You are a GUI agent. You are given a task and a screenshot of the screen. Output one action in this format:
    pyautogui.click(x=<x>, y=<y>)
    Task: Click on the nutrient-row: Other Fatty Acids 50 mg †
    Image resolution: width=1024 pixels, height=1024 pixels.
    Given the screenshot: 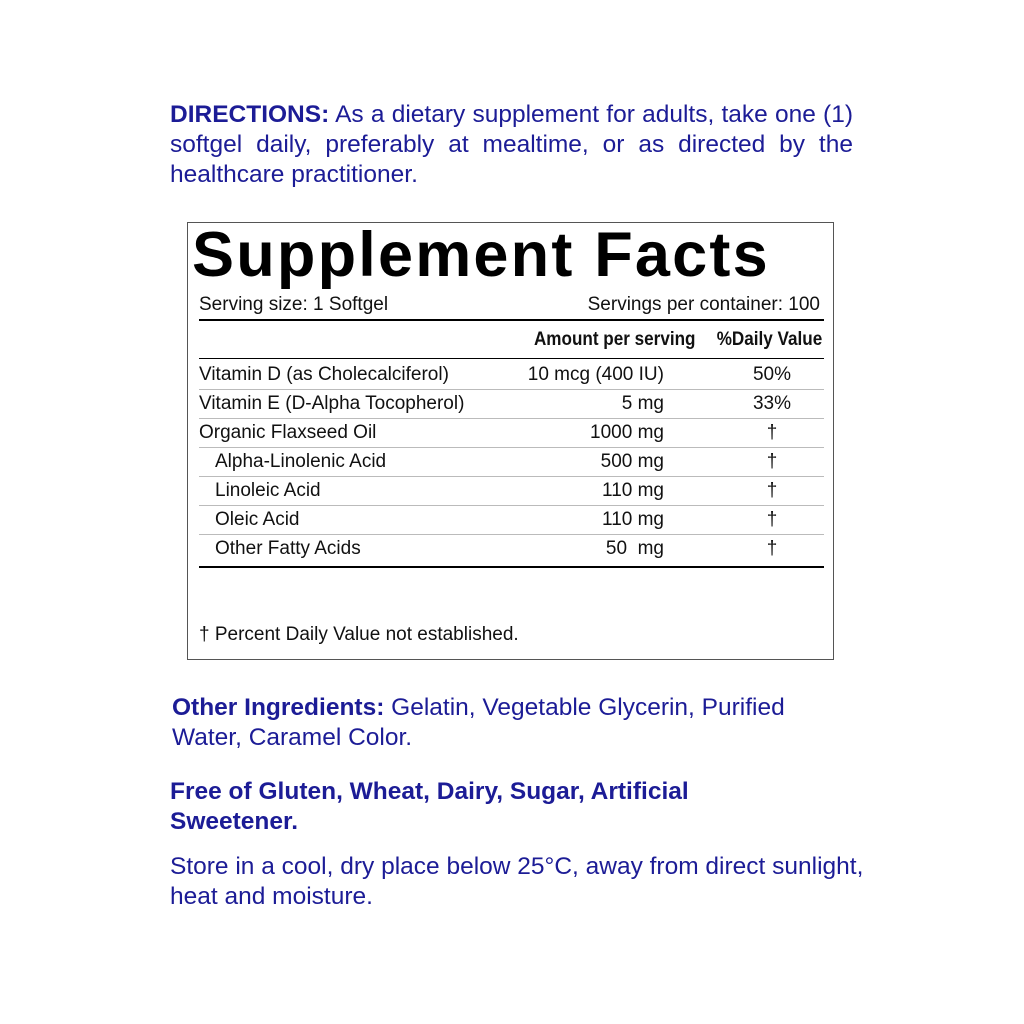 What is the action you would take?
    pyautogui.click(x=511, y=549)
    